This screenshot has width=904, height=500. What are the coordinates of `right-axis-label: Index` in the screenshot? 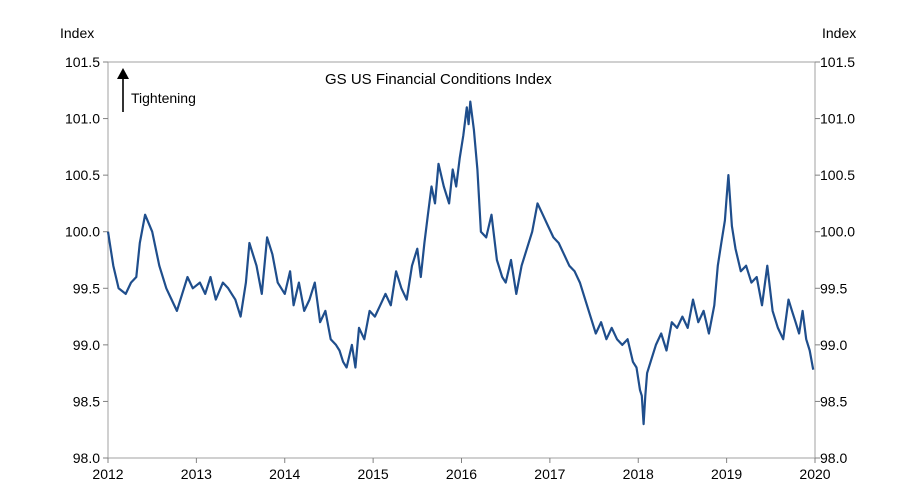 It's located at (839, 33).